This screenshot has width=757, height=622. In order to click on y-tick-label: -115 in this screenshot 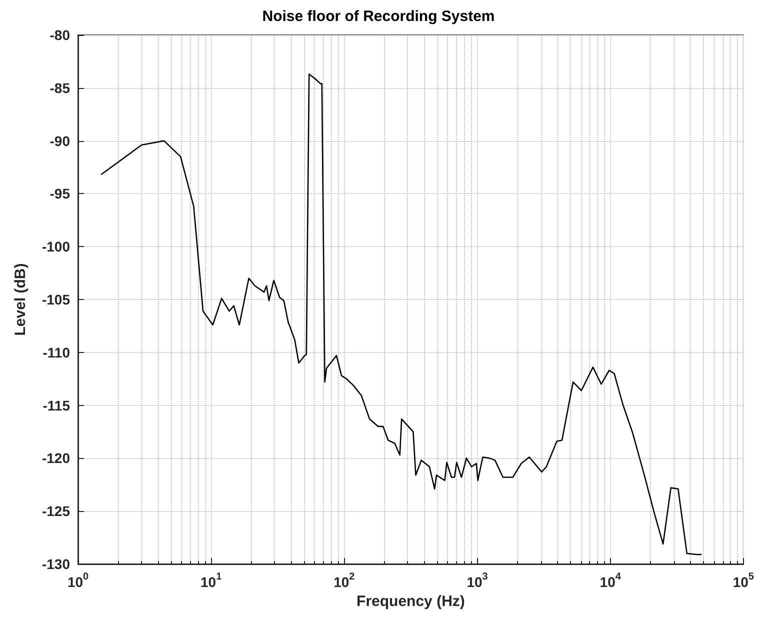, I will do `click(56, 405)`.